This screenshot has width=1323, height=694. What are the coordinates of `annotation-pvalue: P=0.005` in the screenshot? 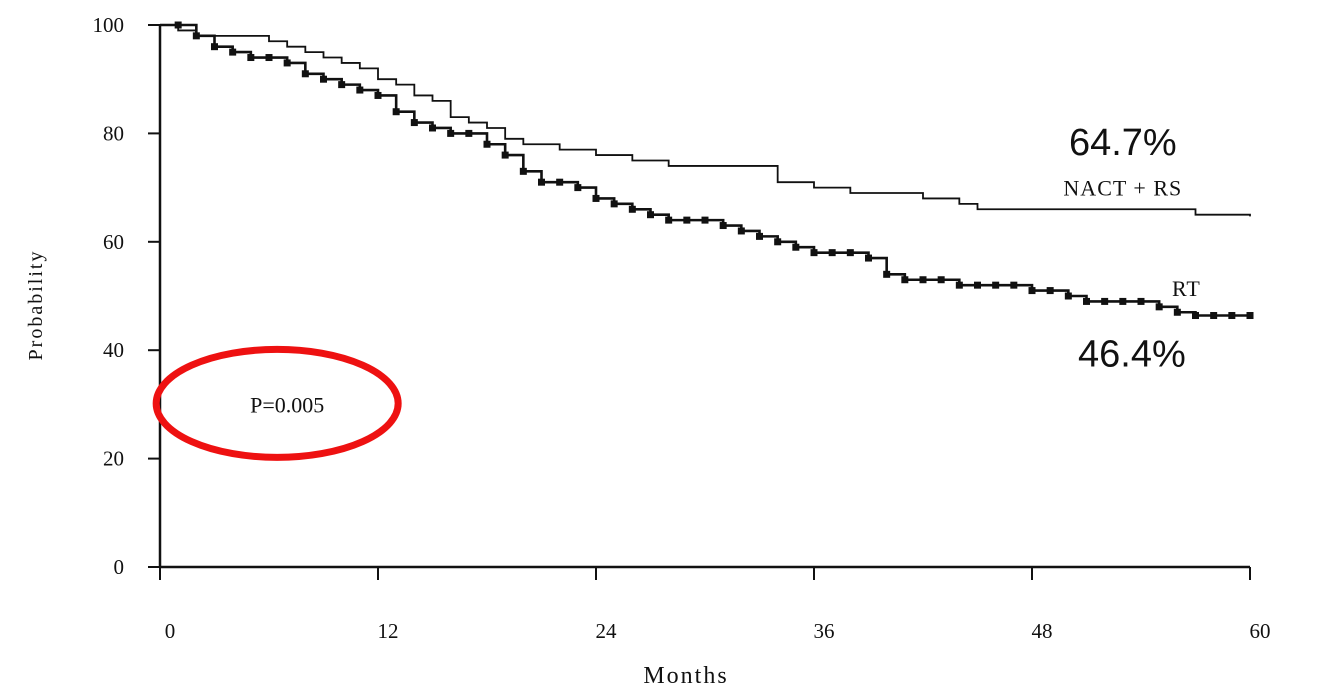 It's located at (287, 404).